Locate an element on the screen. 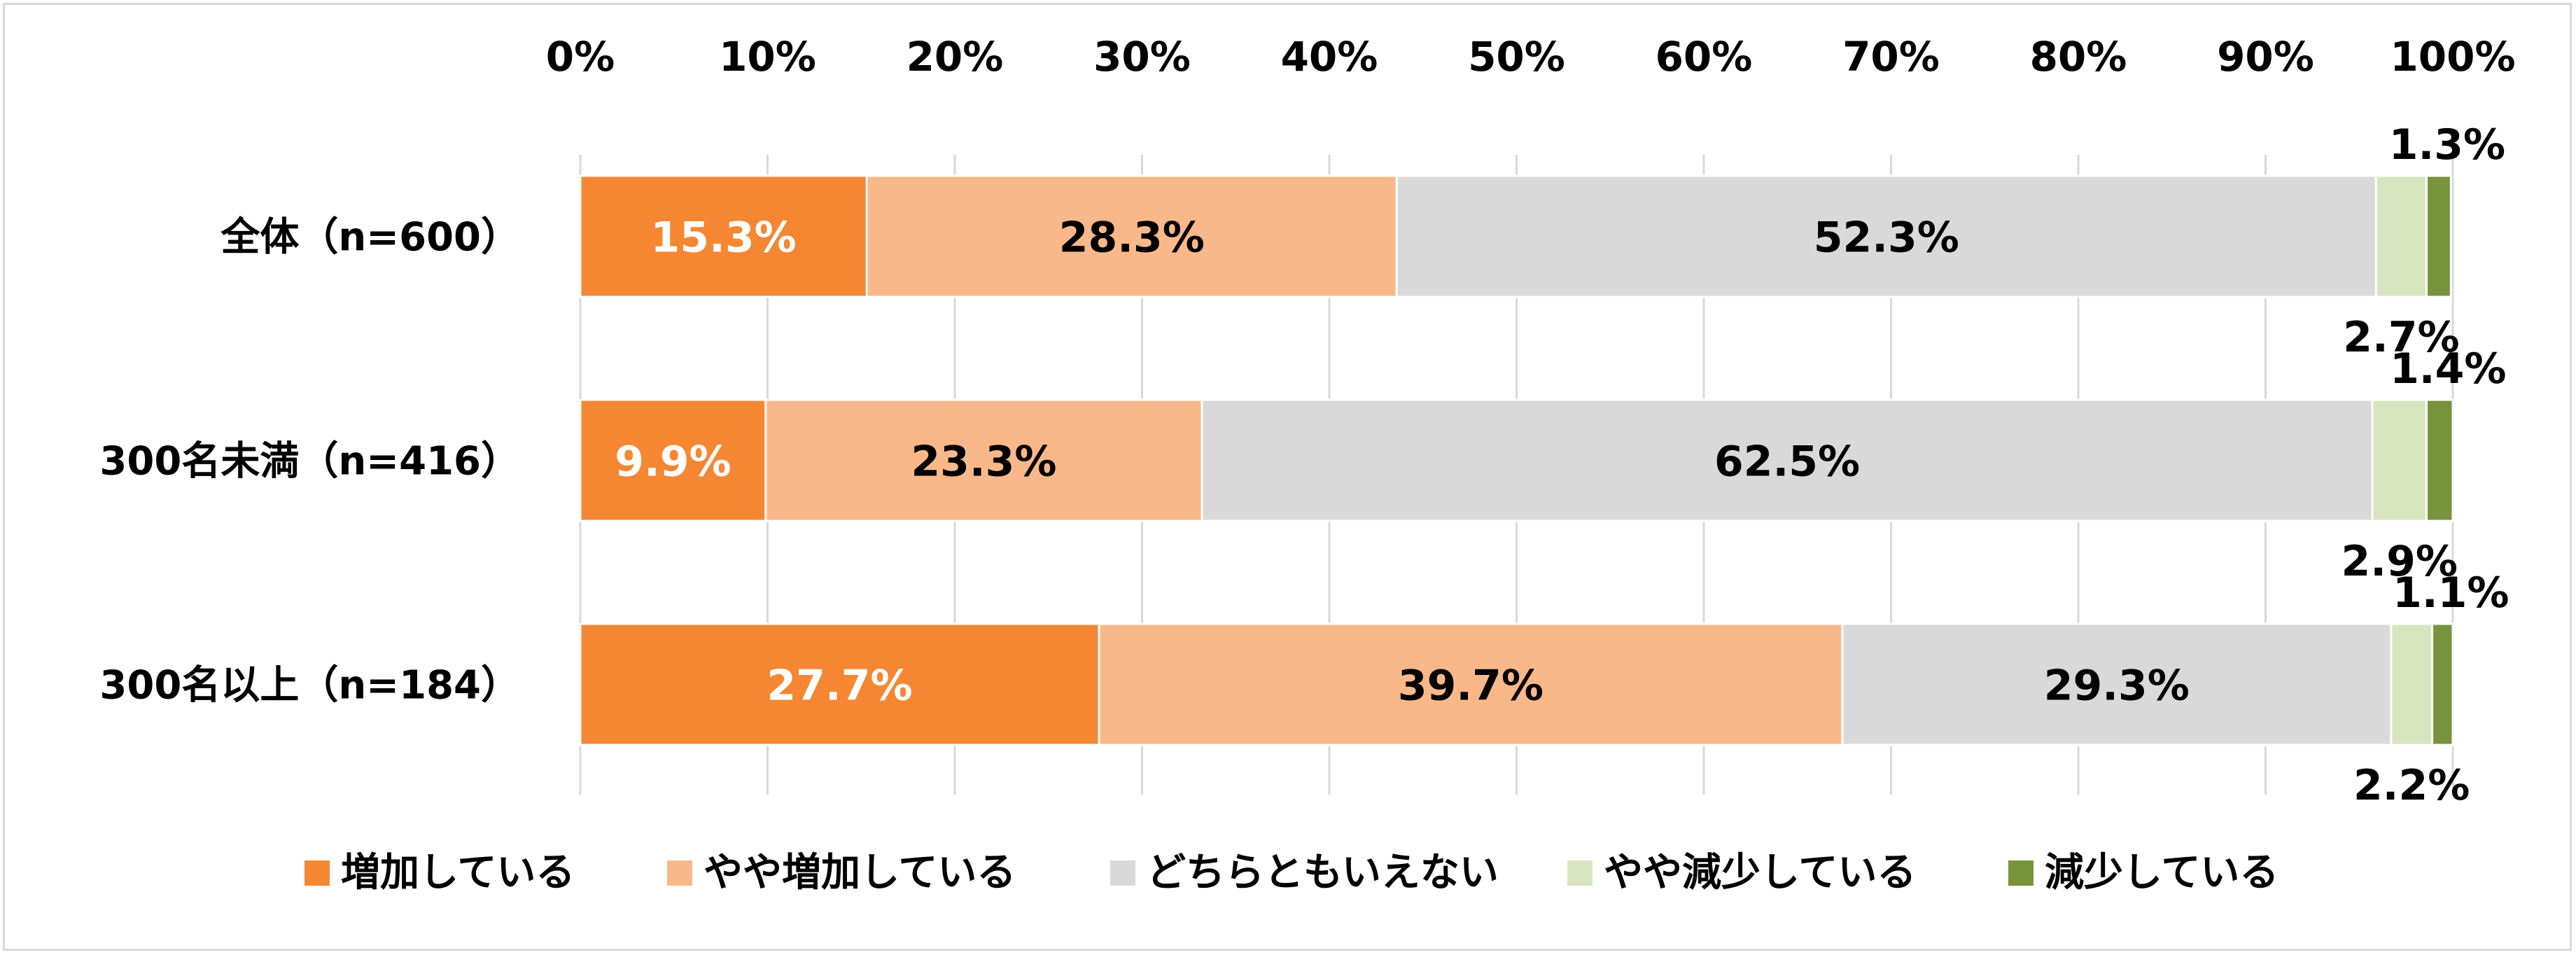  x-tick-label: 20% is located at coordinates (955, 57).